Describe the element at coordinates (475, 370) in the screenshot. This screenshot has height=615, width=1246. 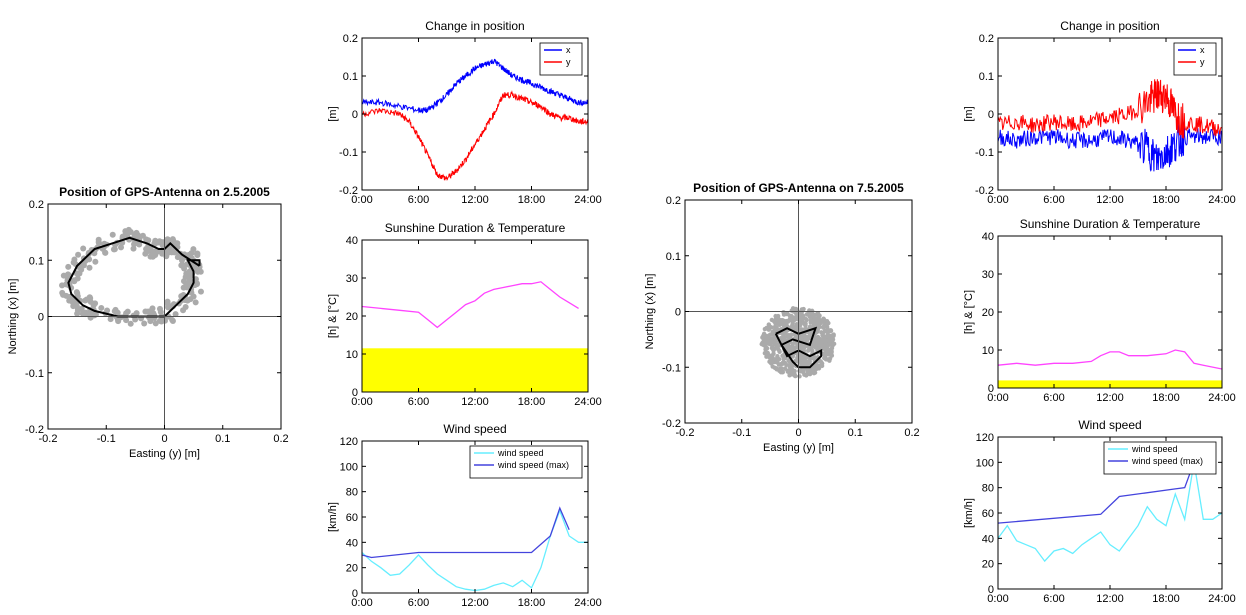
I see `sunshine-bar` at that location.